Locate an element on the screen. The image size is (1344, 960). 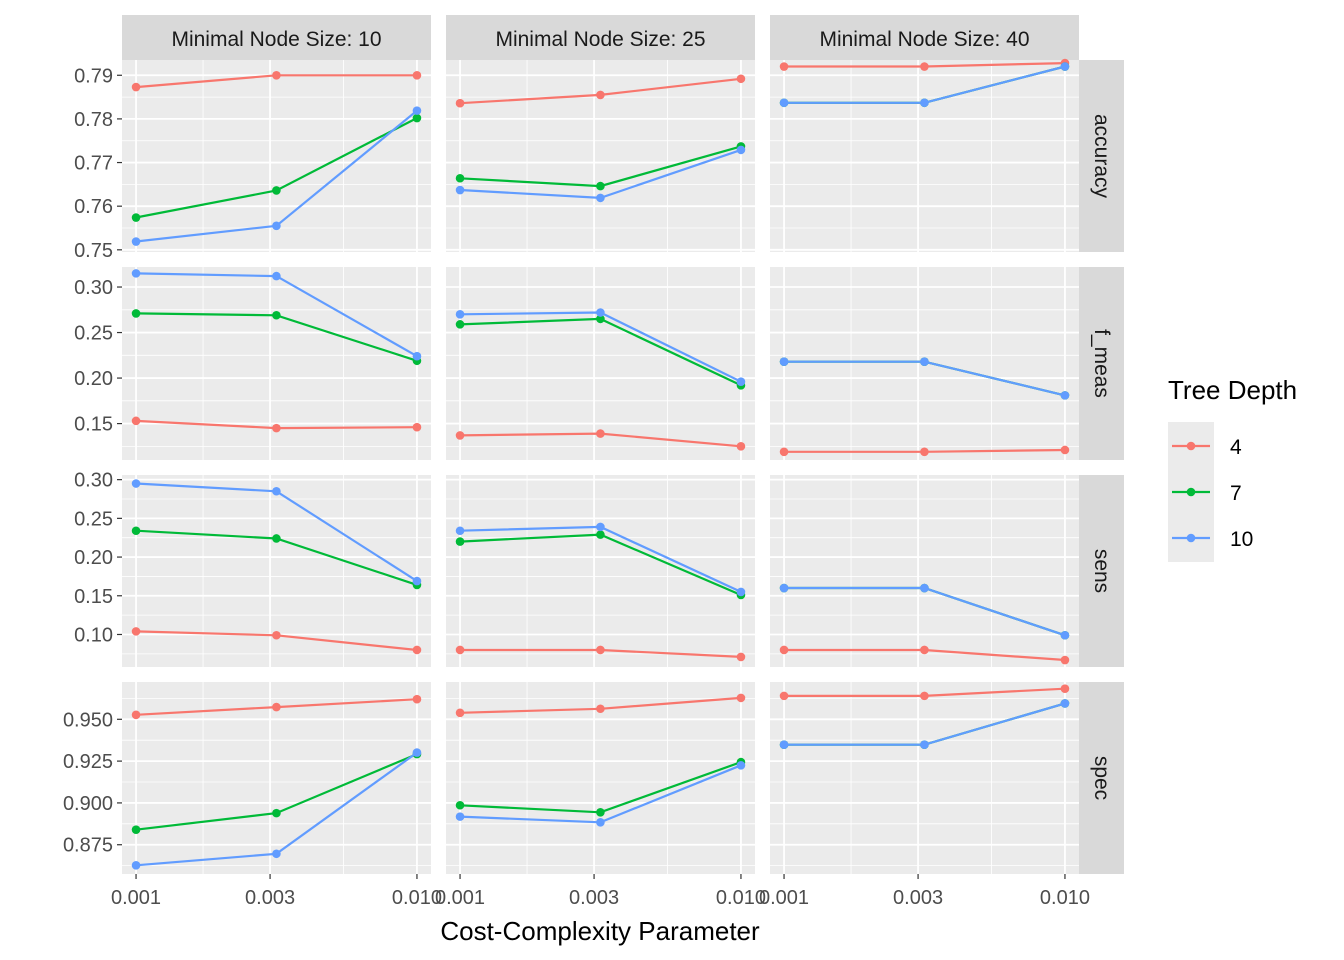
y-tick-label: 0.75 is located at coordinates (93, 251).